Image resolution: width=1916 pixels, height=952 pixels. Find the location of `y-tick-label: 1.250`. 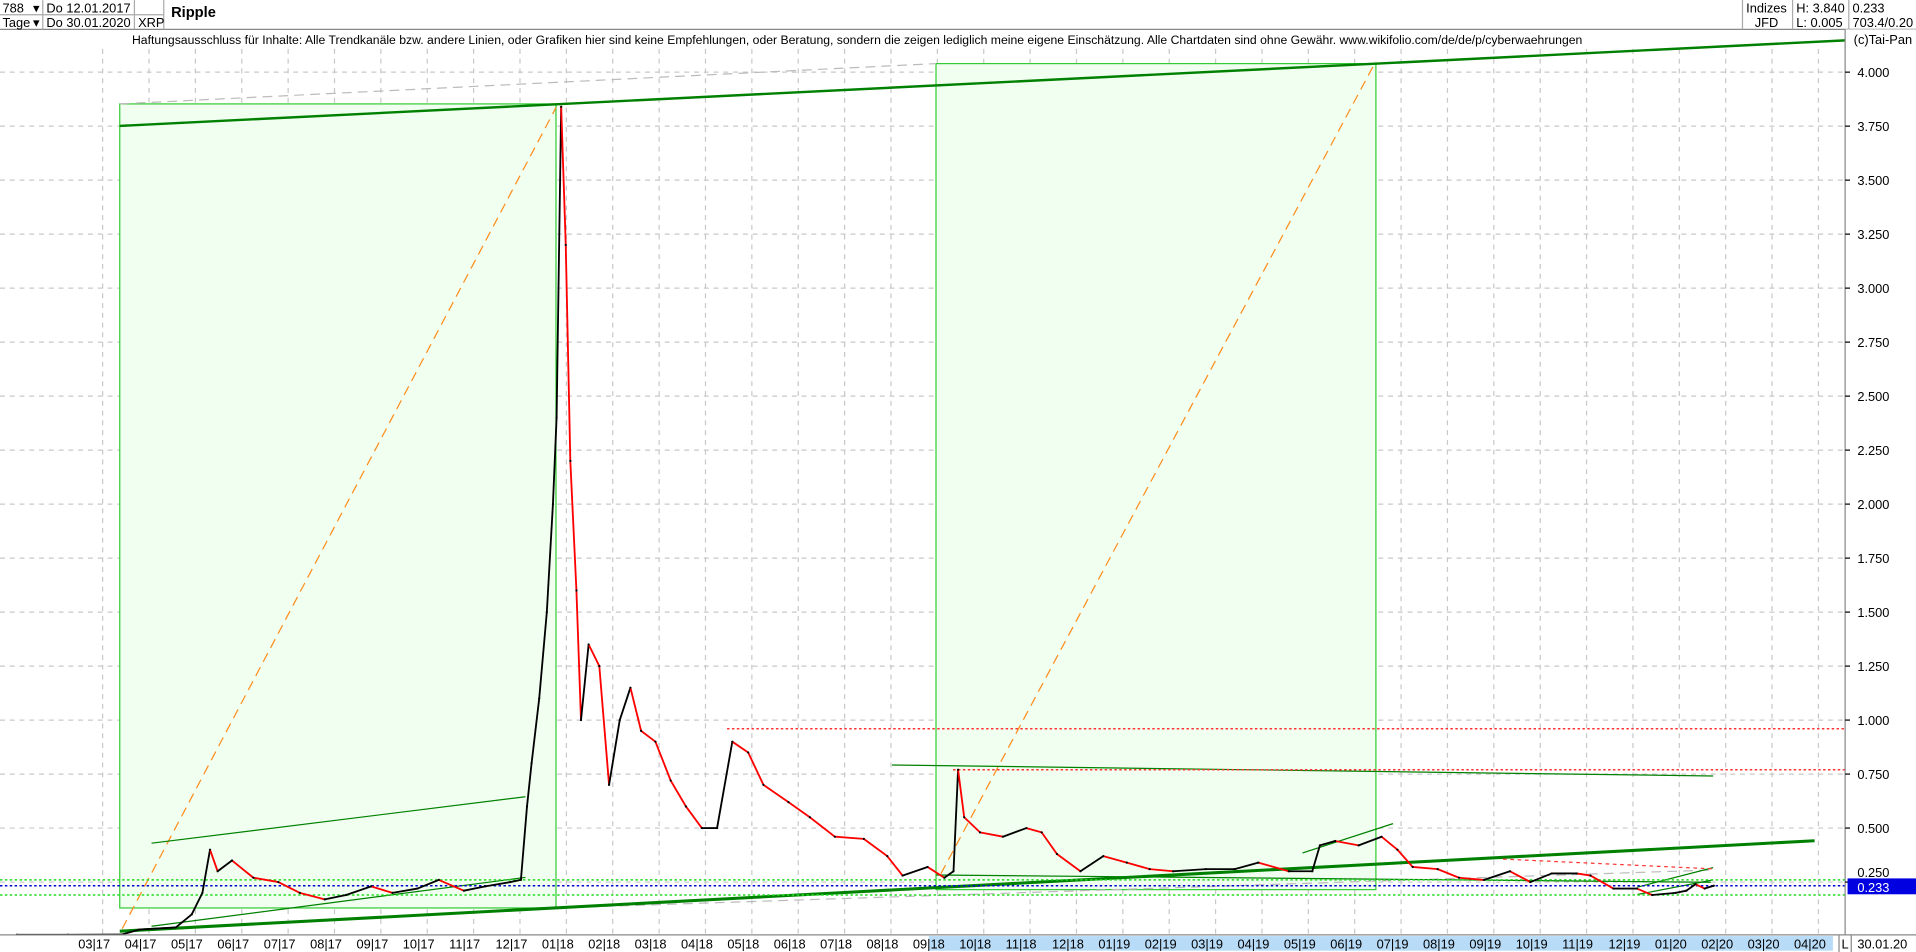

y-tick-label: 1.250 is located at coordinates (1873, 666).